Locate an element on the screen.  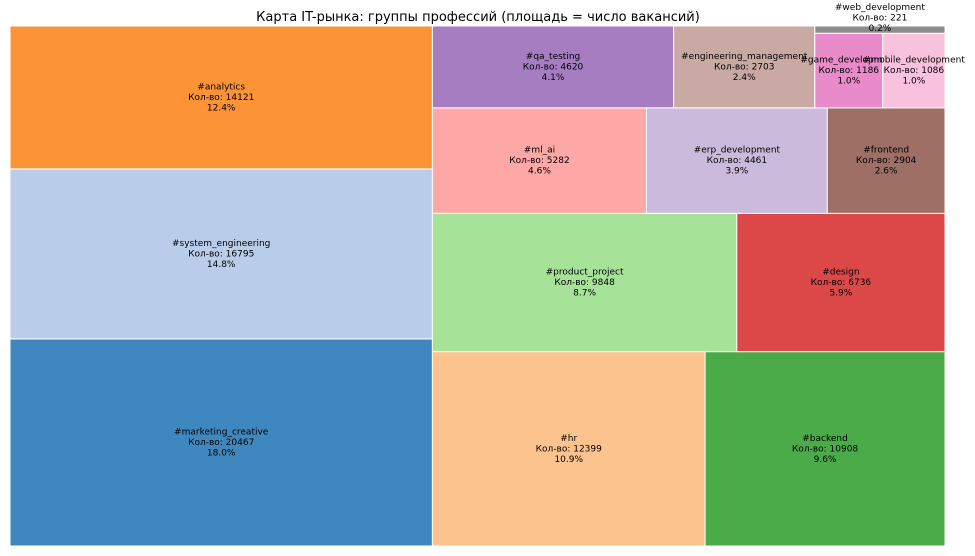
tile-label-pct-marketing-creative: 18.0% is located at coordinates (221, 453).